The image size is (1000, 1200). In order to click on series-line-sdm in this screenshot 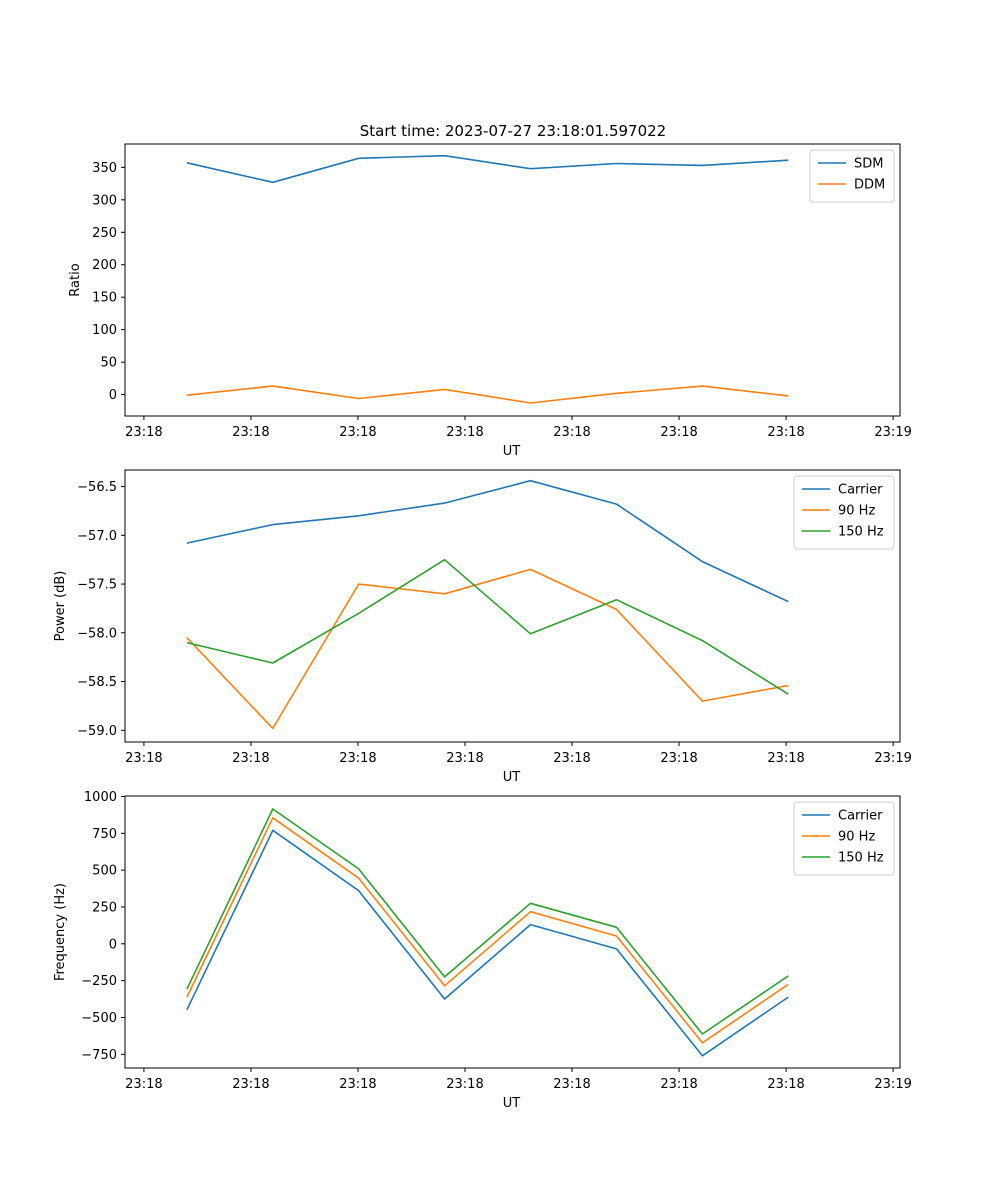, I will do `click(487, 169)`.